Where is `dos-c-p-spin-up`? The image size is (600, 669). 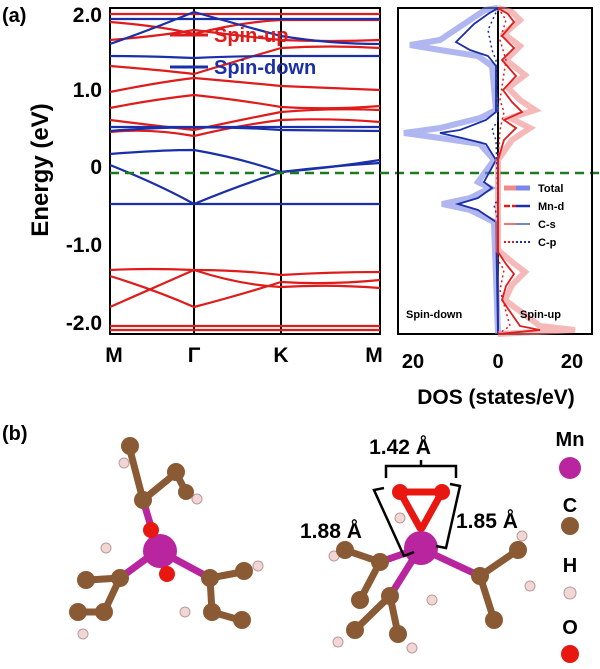 dos-c-p-spin-up is located at coordinates (504, 171).